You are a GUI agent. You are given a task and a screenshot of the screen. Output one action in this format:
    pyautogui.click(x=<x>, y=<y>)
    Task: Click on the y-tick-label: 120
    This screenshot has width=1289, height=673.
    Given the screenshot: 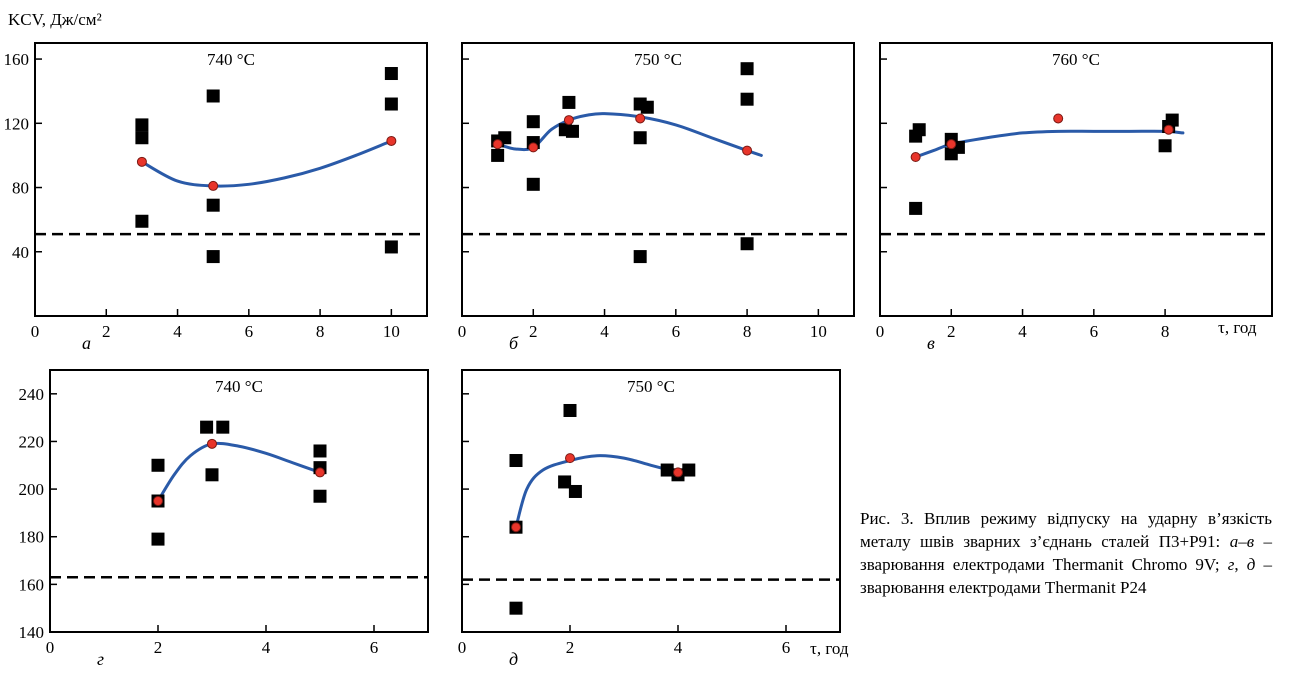 What is the action you would take?
    pyautogui.click(x=17, y=123)
    